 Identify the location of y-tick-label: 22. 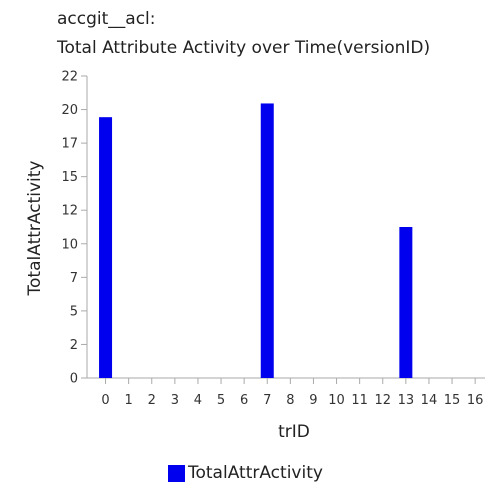
(69, 77).